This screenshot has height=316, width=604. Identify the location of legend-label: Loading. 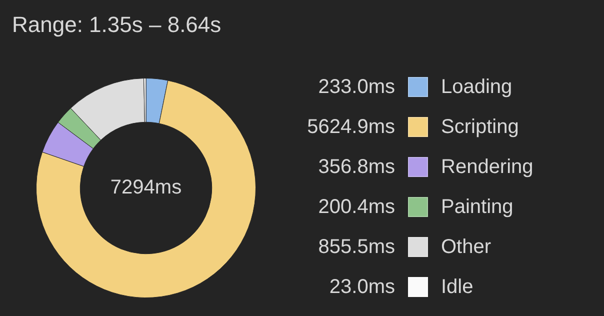
(476, 87).